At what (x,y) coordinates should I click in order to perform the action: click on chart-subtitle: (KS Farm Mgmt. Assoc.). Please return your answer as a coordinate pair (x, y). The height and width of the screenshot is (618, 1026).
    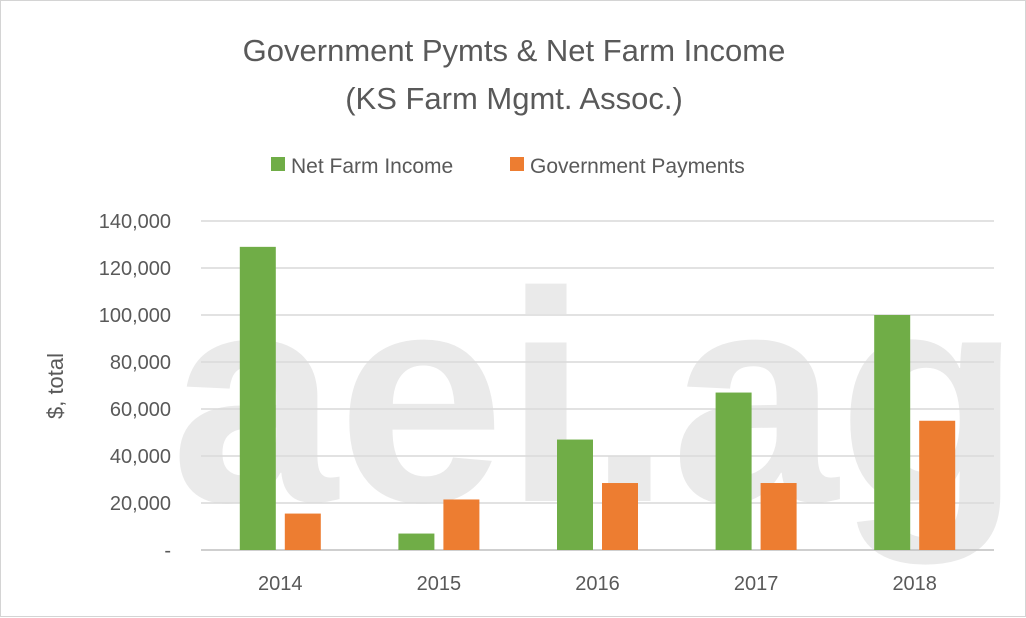
    Looking at the image, I should click on (514, 98).